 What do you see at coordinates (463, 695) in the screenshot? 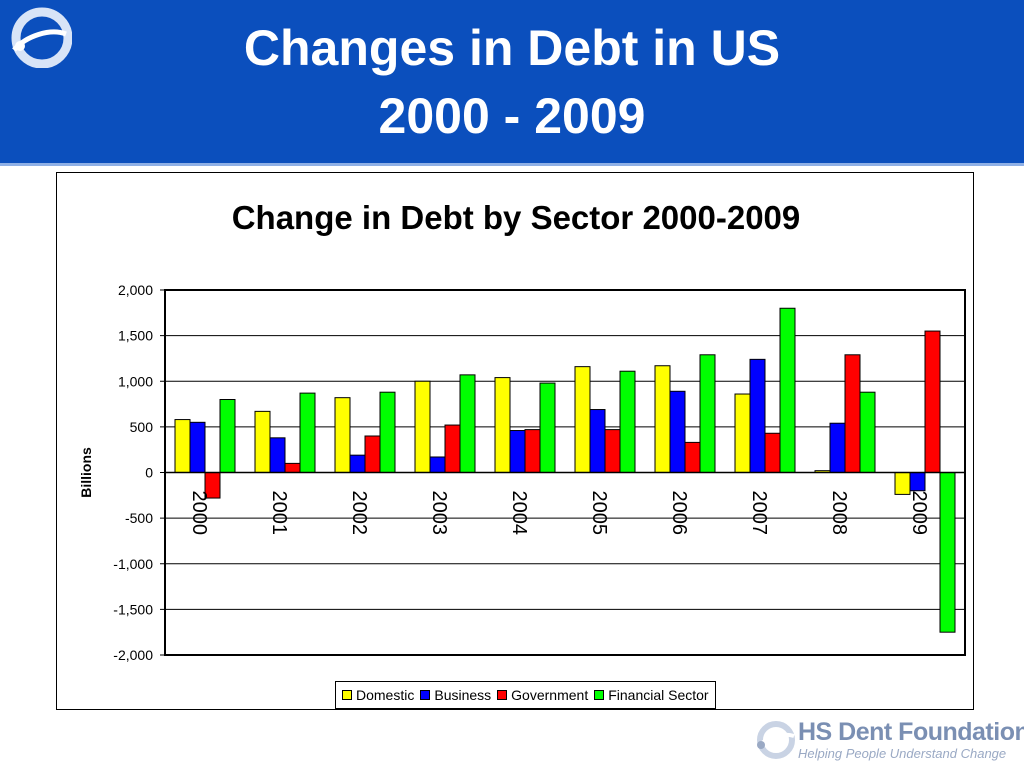
I see `legend-label: Business` at bounding box center [463, 695].